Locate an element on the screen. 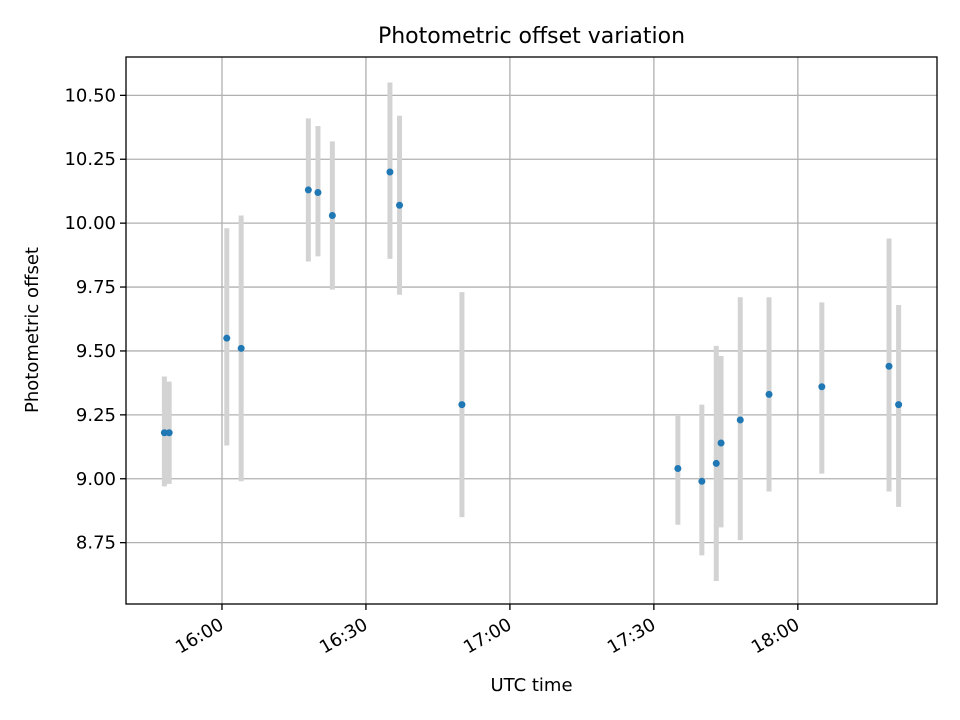  y-axis-title: Photometric offset is located at coordinates (32, 330).